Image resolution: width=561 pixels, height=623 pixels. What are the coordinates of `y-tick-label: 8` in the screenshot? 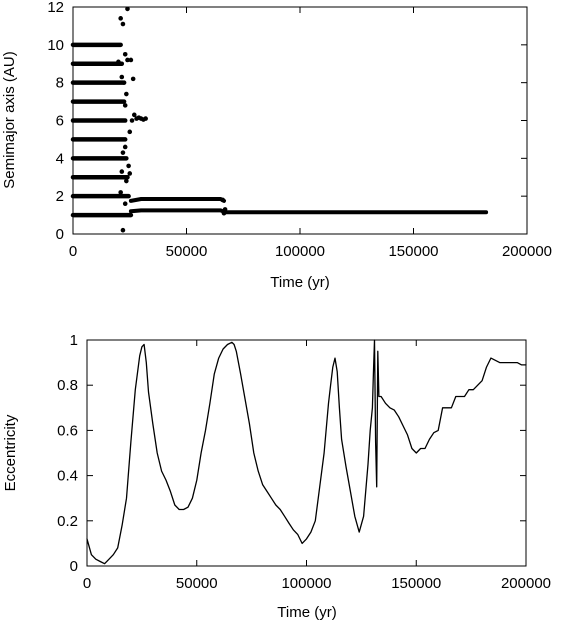 It's located at (60, 83).